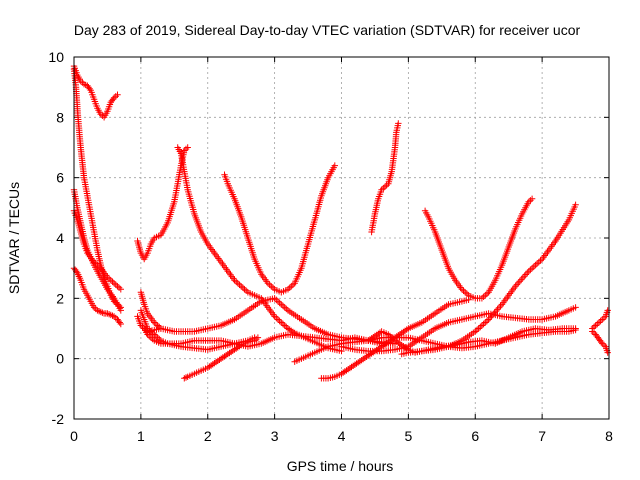  Describe the element at coordinates (60, 117) in the screenshot. I see `y-tick-label: 8` at that location.